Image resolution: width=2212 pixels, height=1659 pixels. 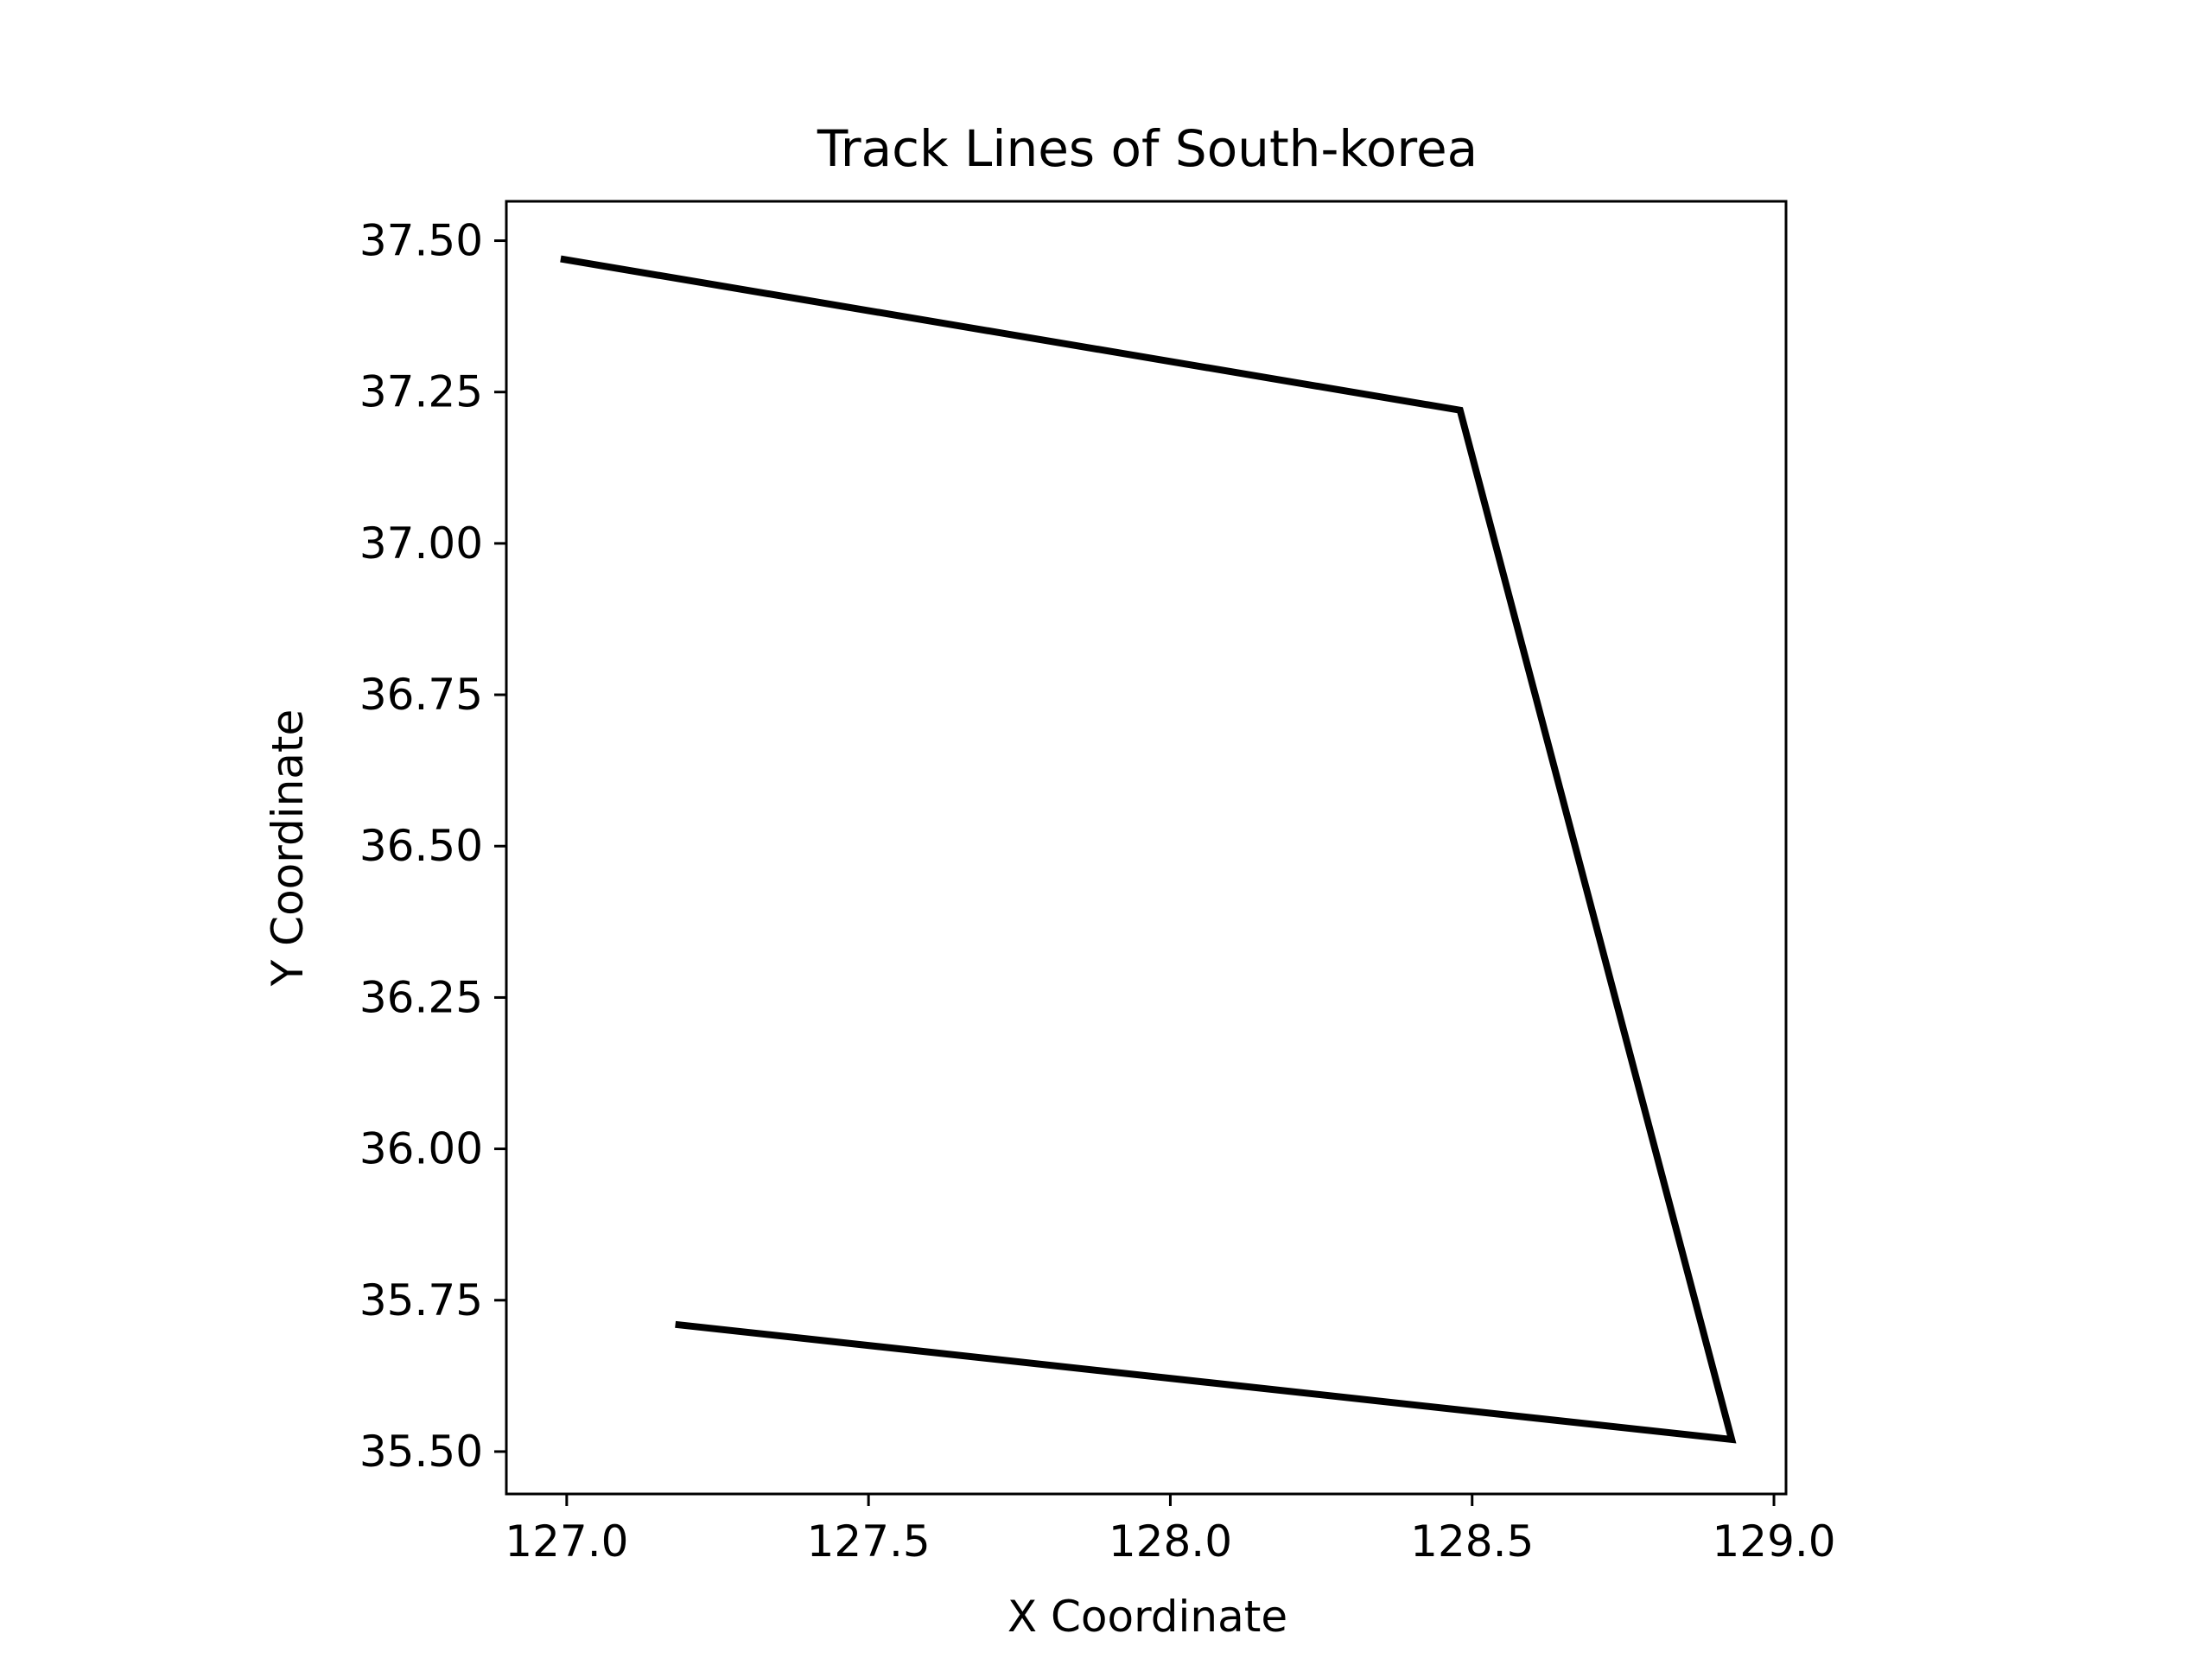 What do you see at coordinates (421, 241) in the screenshot?
I see `y-tick-label: 37.50` at bounding box center [421, 241].